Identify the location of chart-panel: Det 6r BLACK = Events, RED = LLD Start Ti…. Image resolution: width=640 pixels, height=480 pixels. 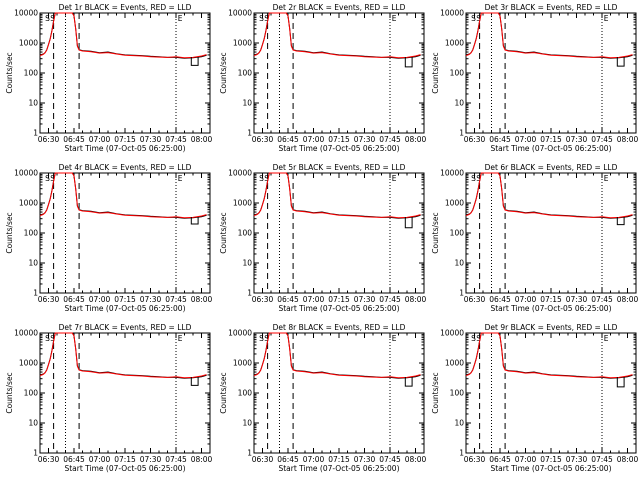
(535, 238).